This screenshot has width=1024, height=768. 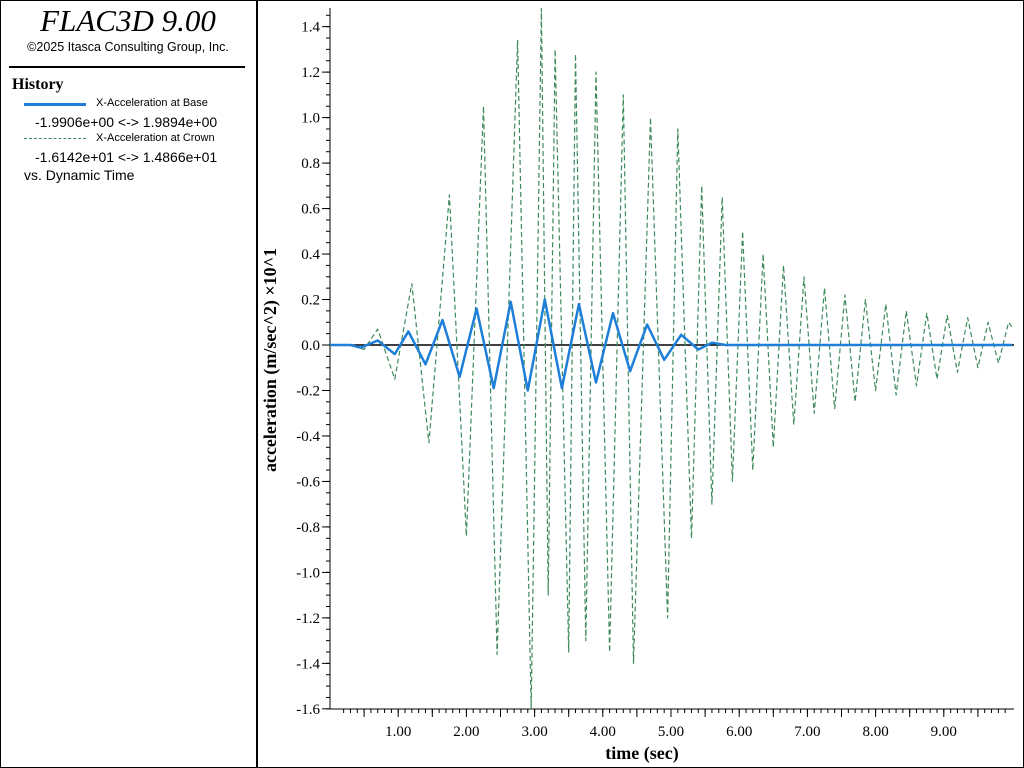 I want to click on y-tick-label: -0.4, so click(x=308, y=437).